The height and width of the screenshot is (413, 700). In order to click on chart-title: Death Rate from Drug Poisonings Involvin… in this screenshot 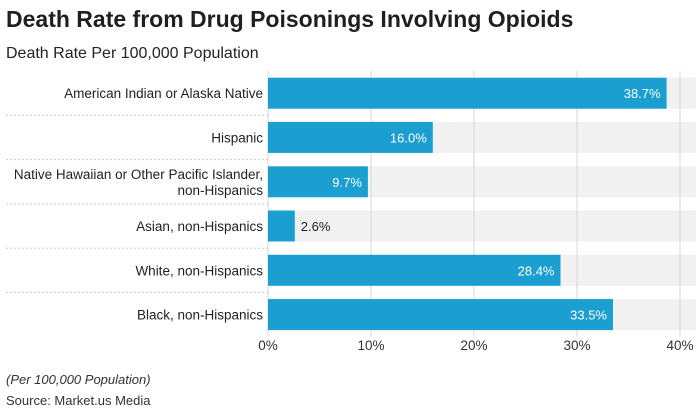, I will do `click(290, 19)`.